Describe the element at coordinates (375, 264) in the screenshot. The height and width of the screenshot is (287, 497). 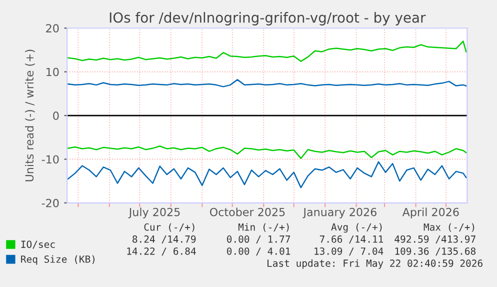
I see `text: Last update: Fri May 22 02:40:59 2026` at that location.